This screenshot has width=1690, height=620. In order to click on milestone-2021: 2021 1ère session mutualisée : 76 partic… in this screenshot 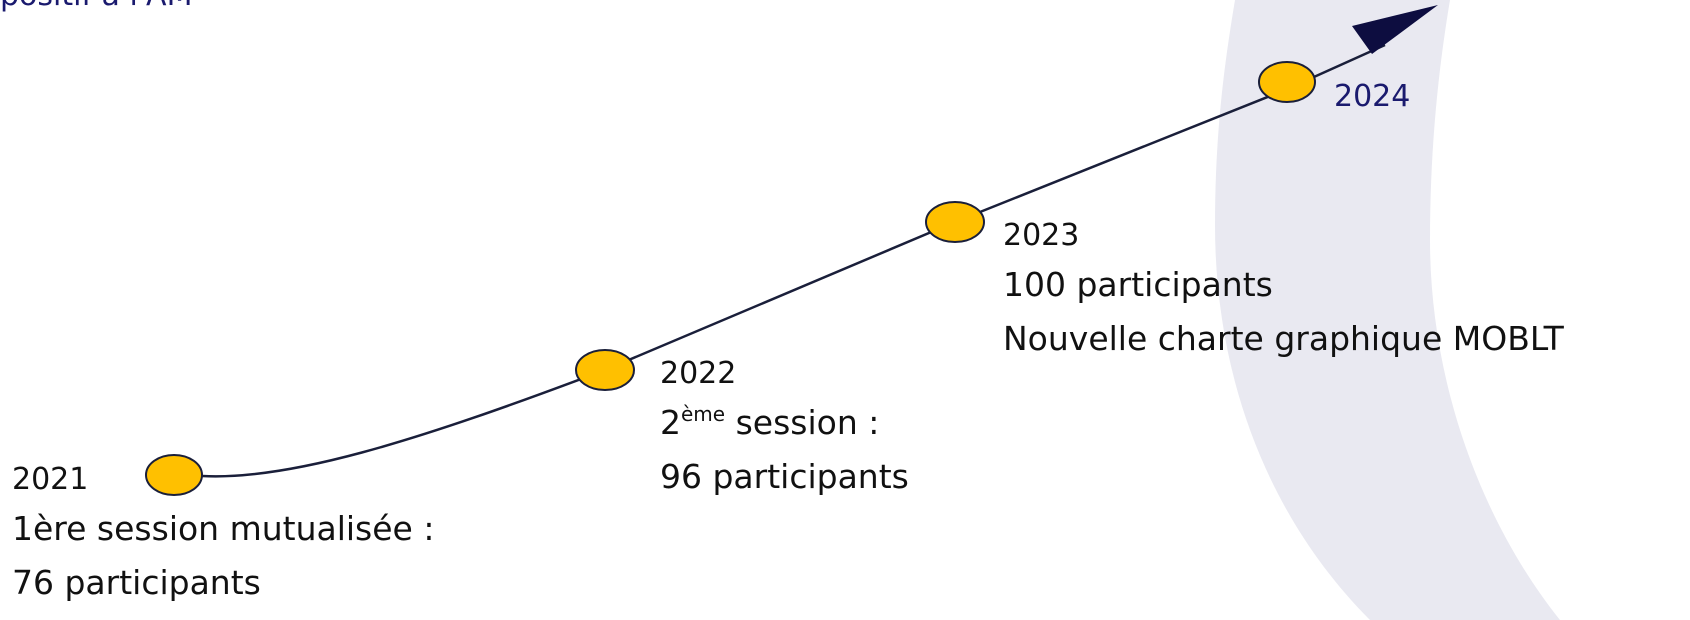, I will do `click(223, 534)`.